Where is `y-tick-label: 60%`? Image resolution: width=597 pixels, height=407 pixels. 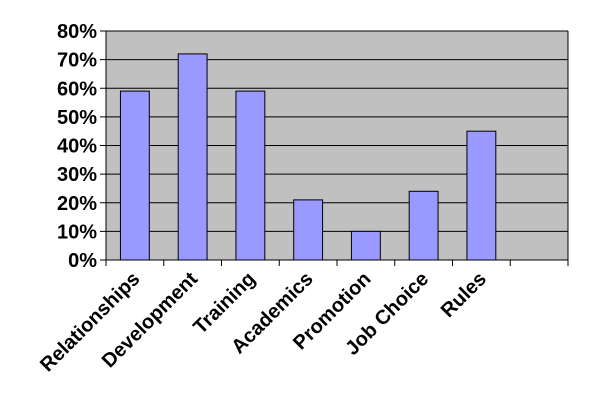 y-tick-label: 60% is located at coordinates (77, 89).